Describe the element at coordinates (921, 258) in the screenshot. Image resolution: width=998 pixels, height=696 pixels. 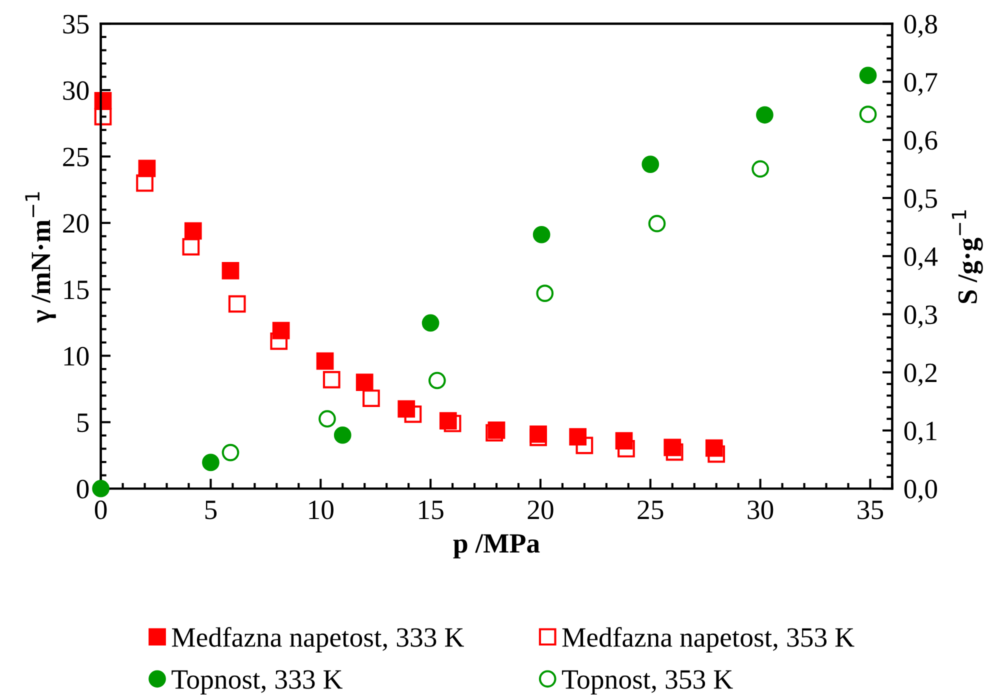
I see `y2-tick-label: 0,4` at that location.